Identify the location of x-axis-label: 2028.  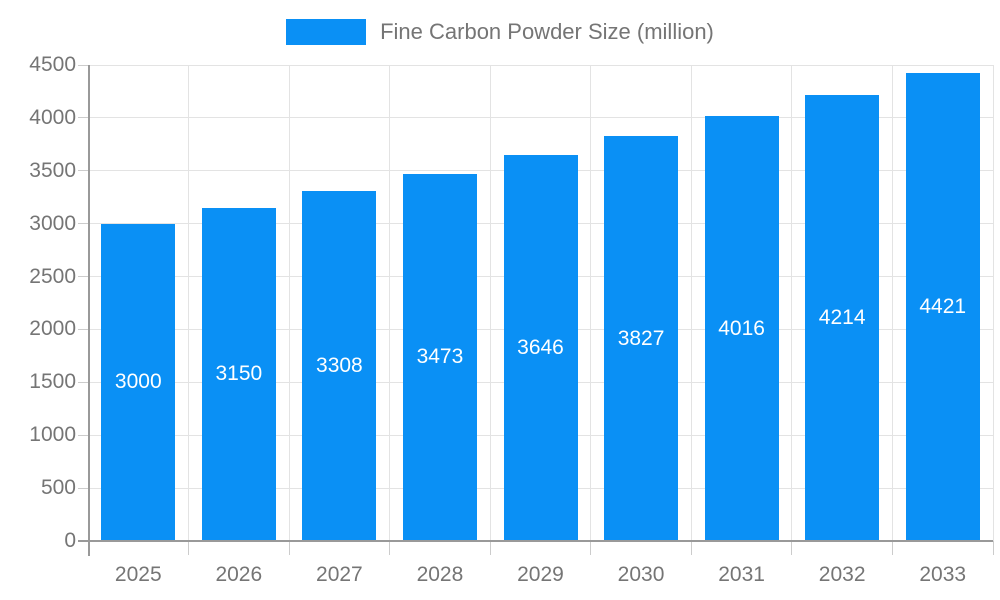
(440, 574).